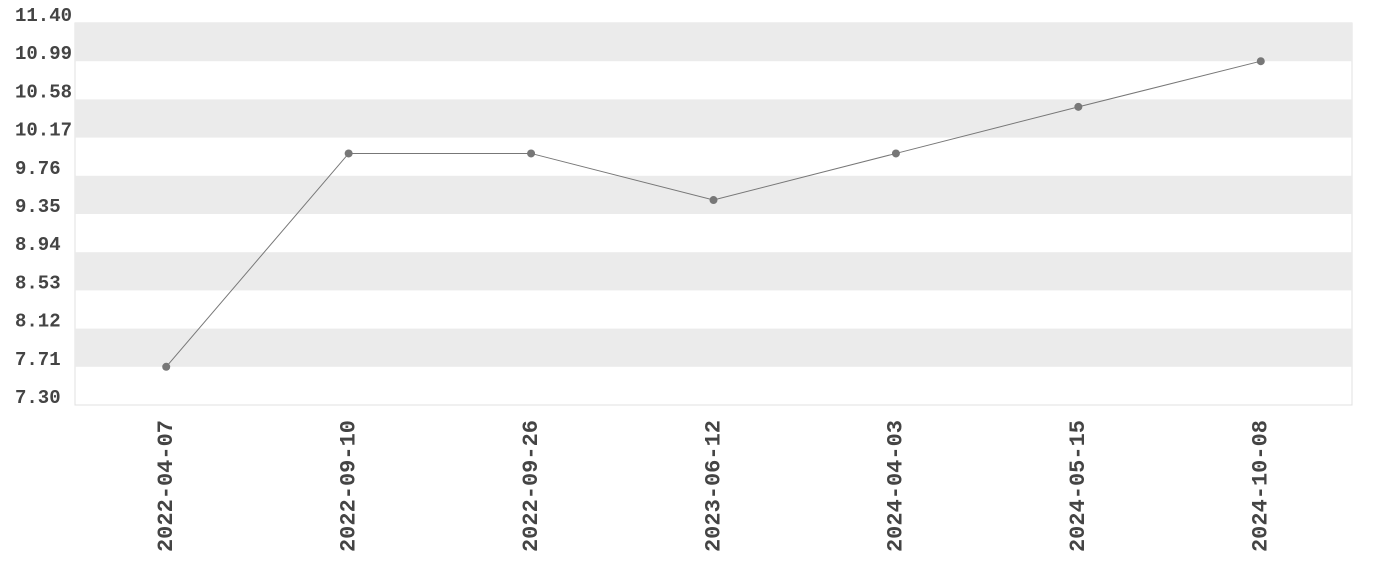 This screenshot has height=580, width=1380. What do you see at coordinates (348, 486) in the screenshot?
I see `x-tick-label: 2022-09-10` at bounding box center [348, 486].